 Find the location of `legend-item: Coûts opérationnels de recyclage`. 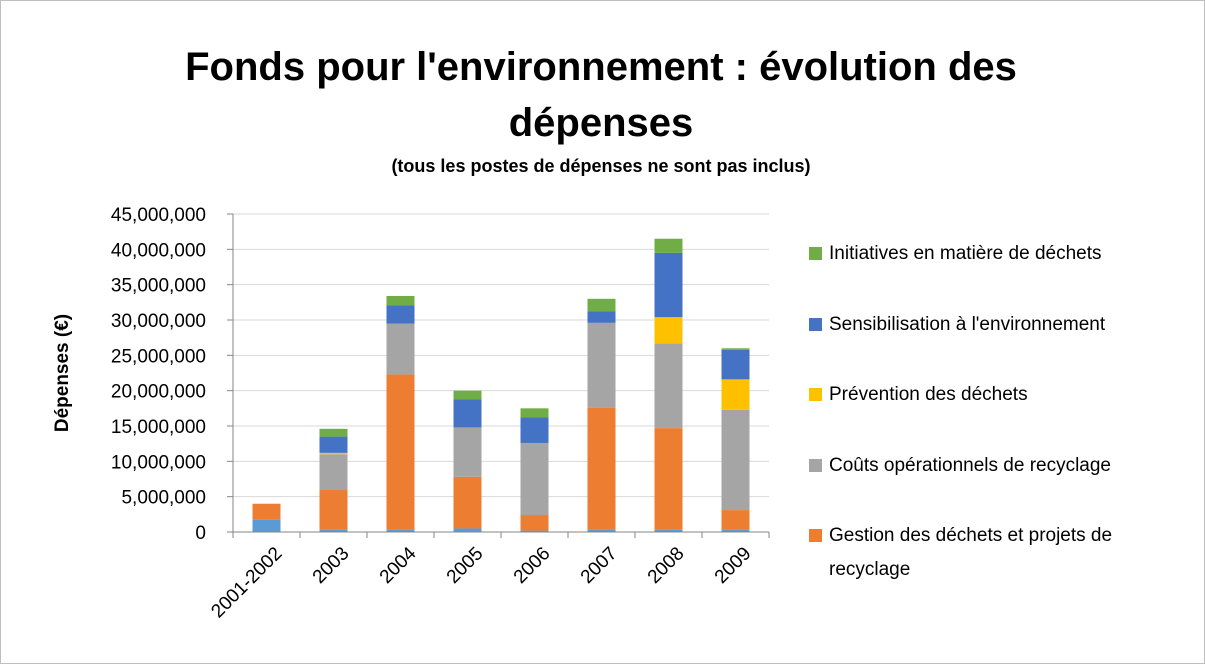

legend-item: Coûts opérationnels de recyclage is located at coordinates (1001, 466).